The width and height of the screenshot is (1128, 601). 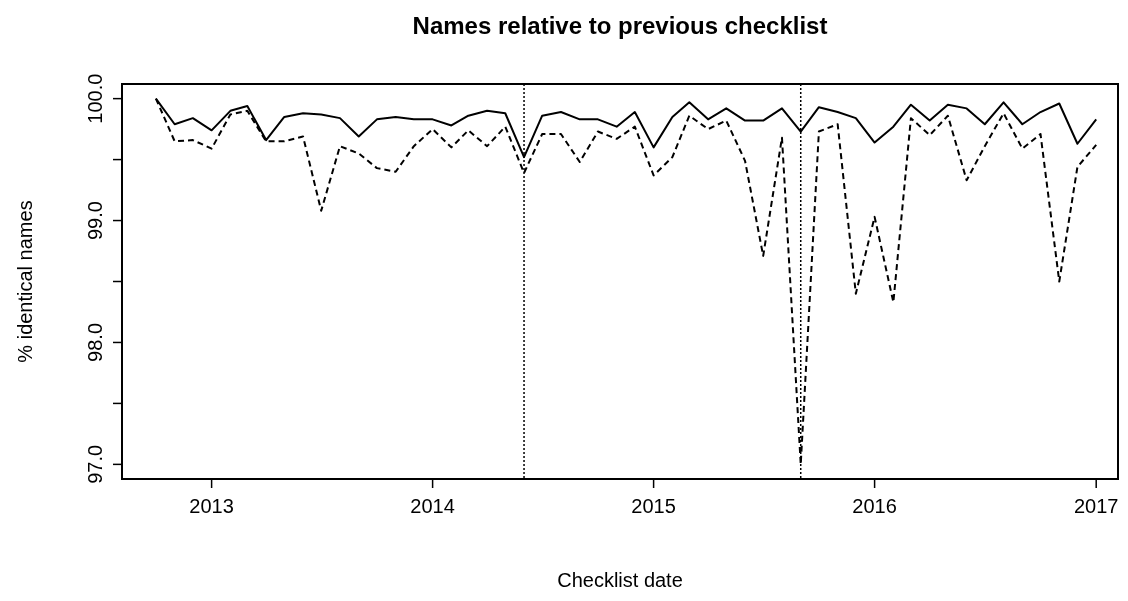 I want to click on y-tick-label: 98.0, so click(x=95, y=342).